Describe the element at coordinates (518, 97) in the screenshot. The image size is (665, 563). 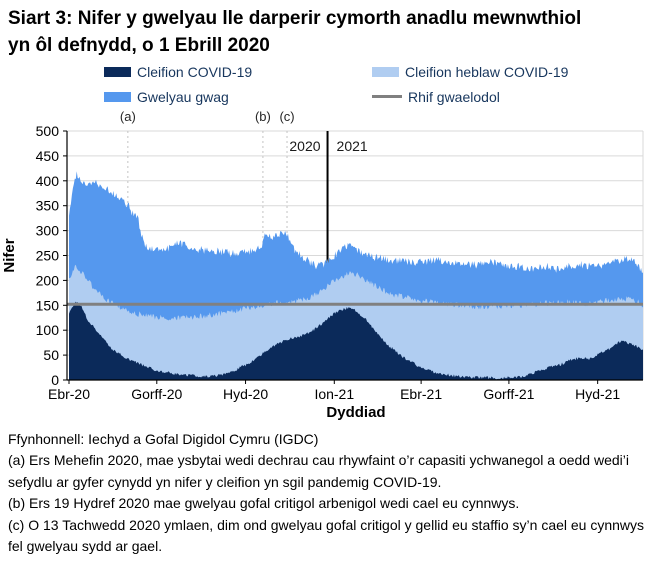
I see `legend-item-baseline: Rhif gwaelodol` at that location.